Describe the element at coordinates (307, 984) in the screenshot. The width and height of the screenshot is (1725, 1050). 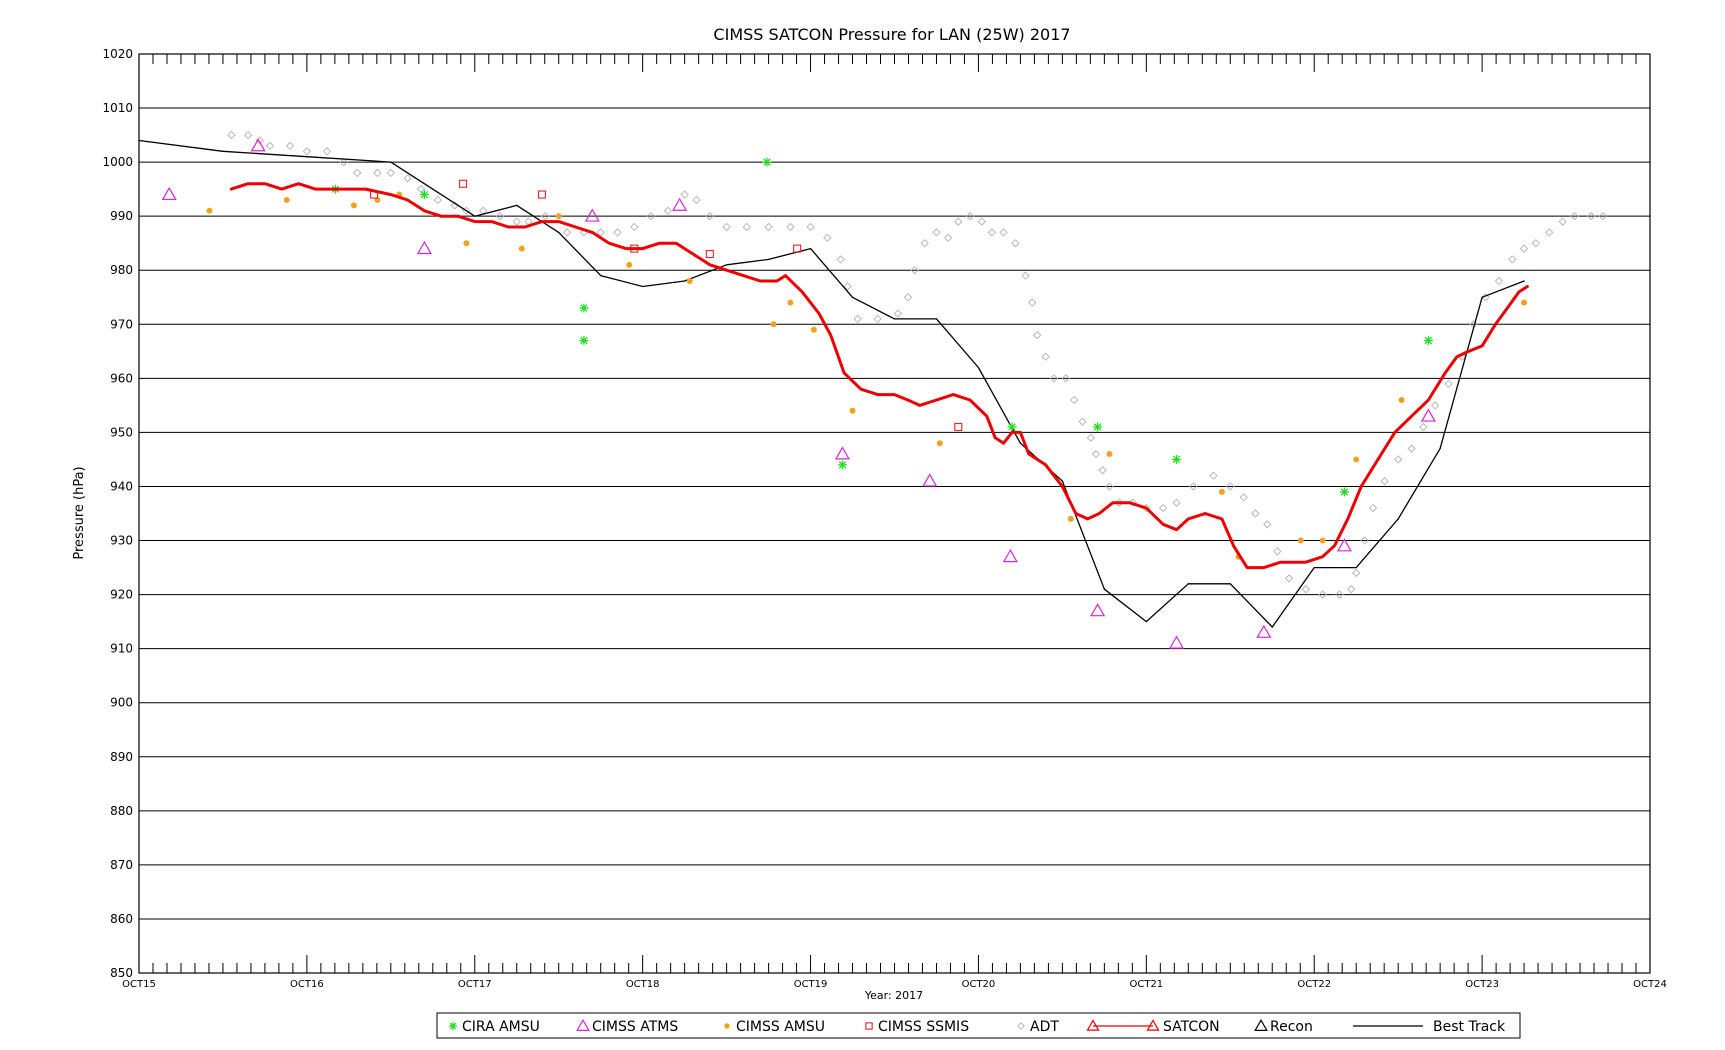
I see `x-tick-label: OCT16` at that location.